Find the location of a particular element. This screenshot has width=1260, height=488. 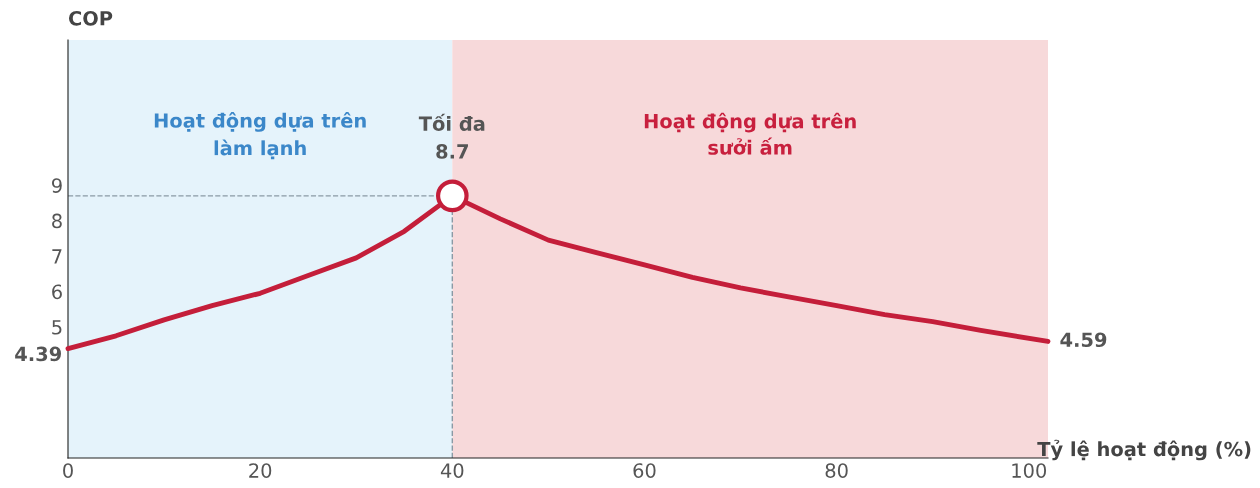

annotation: Tối đa is located at coordinates (451, 122).